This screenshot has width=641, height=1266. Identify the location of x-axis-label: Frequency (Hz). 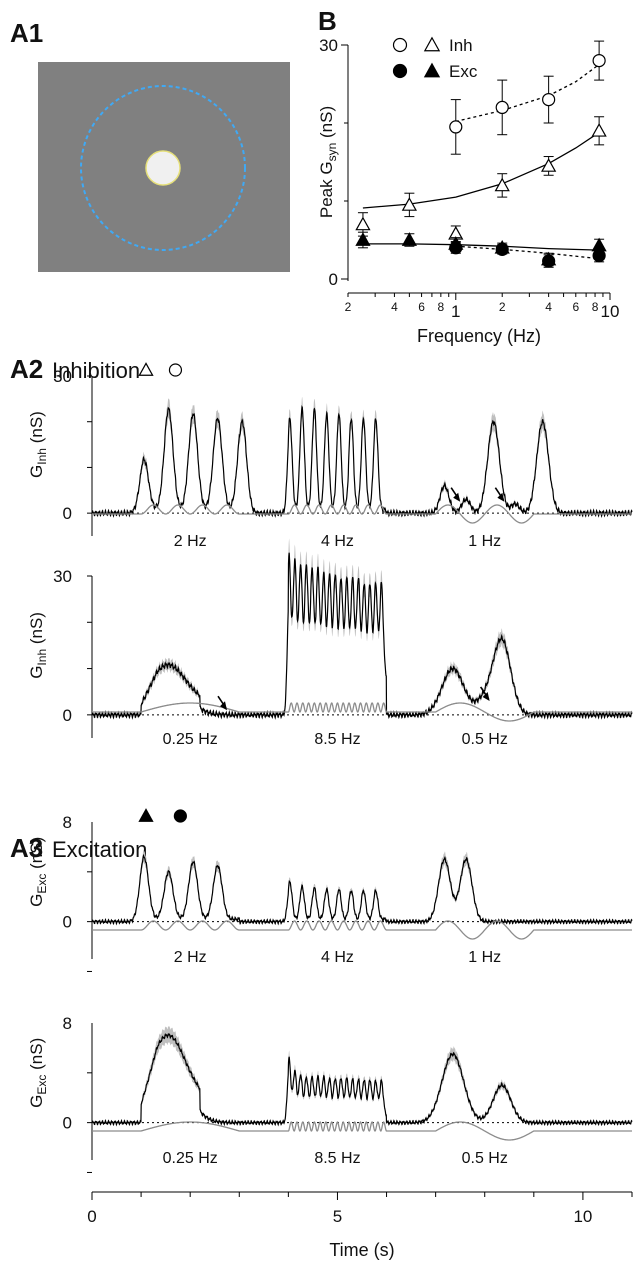
(479, 336).